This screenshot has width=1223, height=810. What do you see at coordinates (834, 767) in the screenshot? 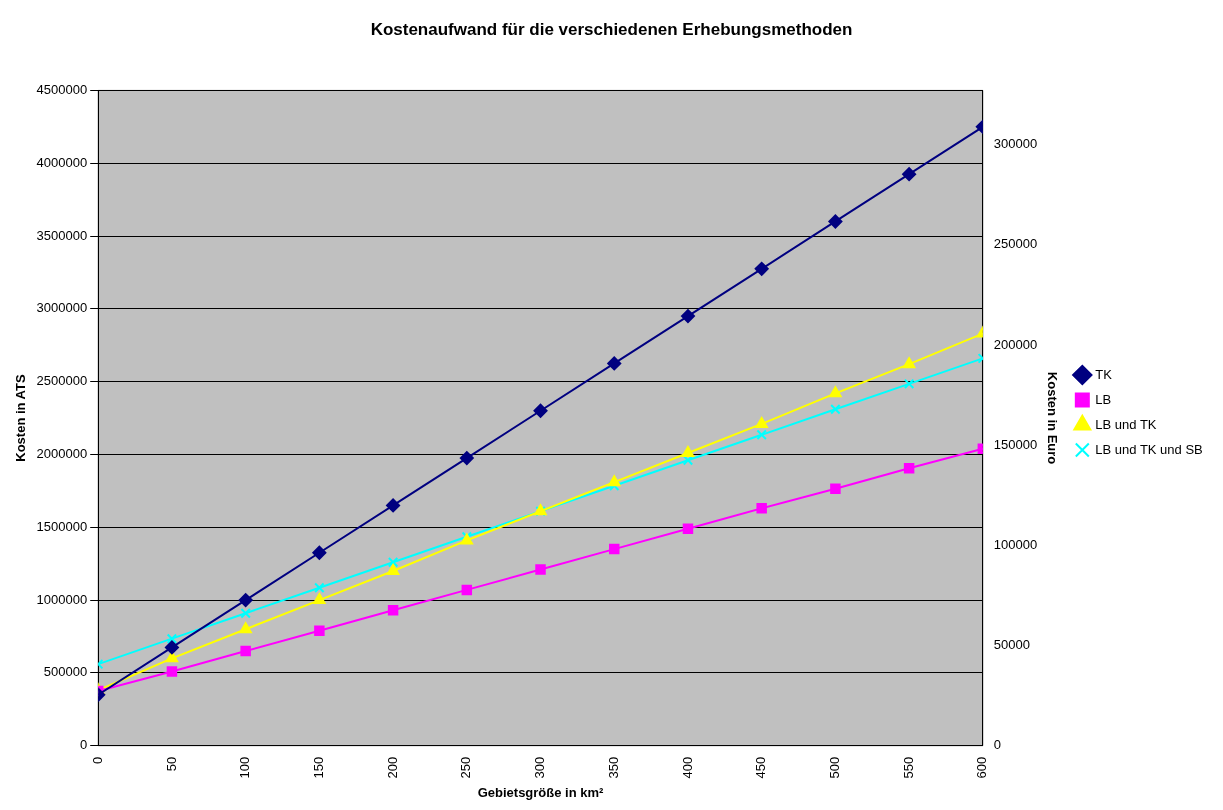
I see `x-tick-label: 500` at bounding box center [834, 767].